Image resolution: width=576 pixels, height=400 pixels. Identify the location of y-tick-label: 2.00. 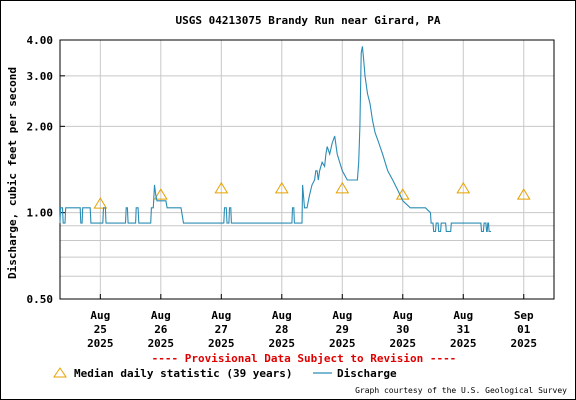
(40, 126).